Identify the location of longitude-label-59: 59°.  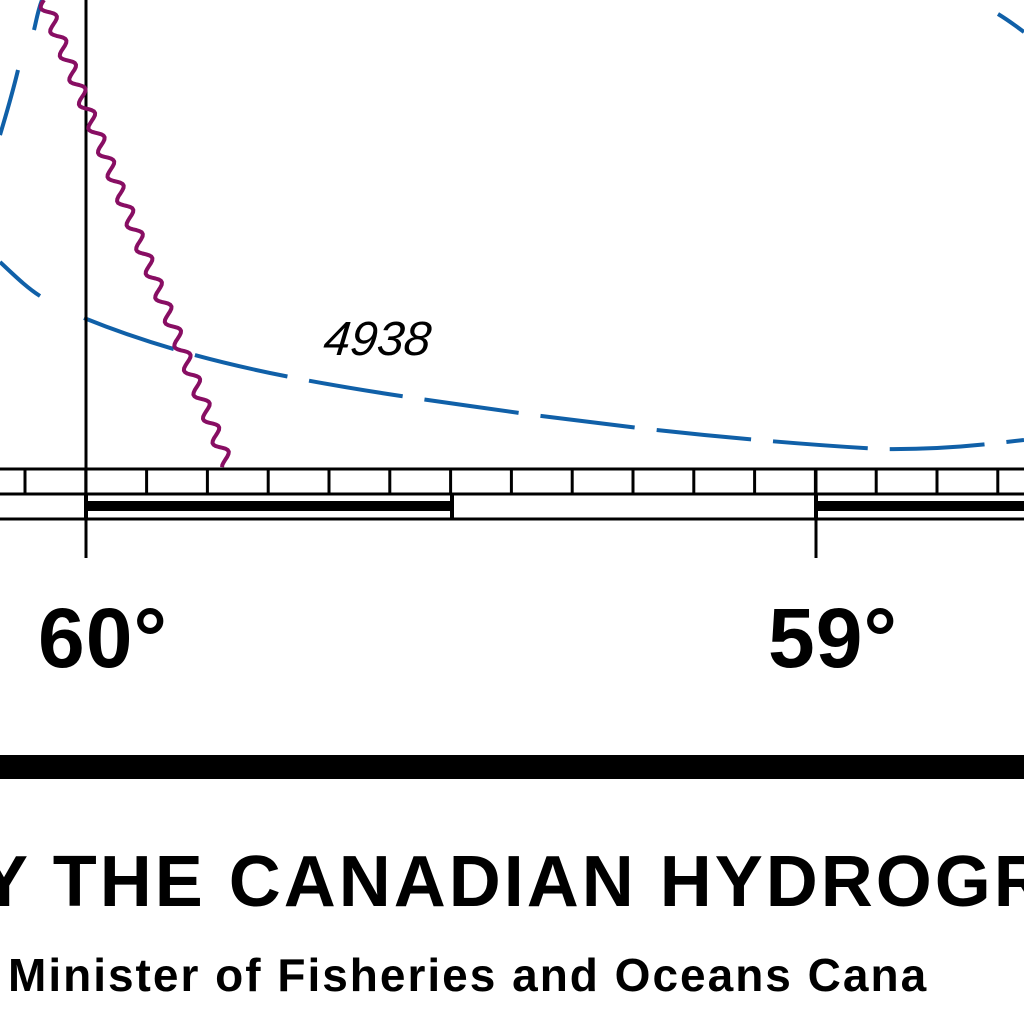
(833, 638).